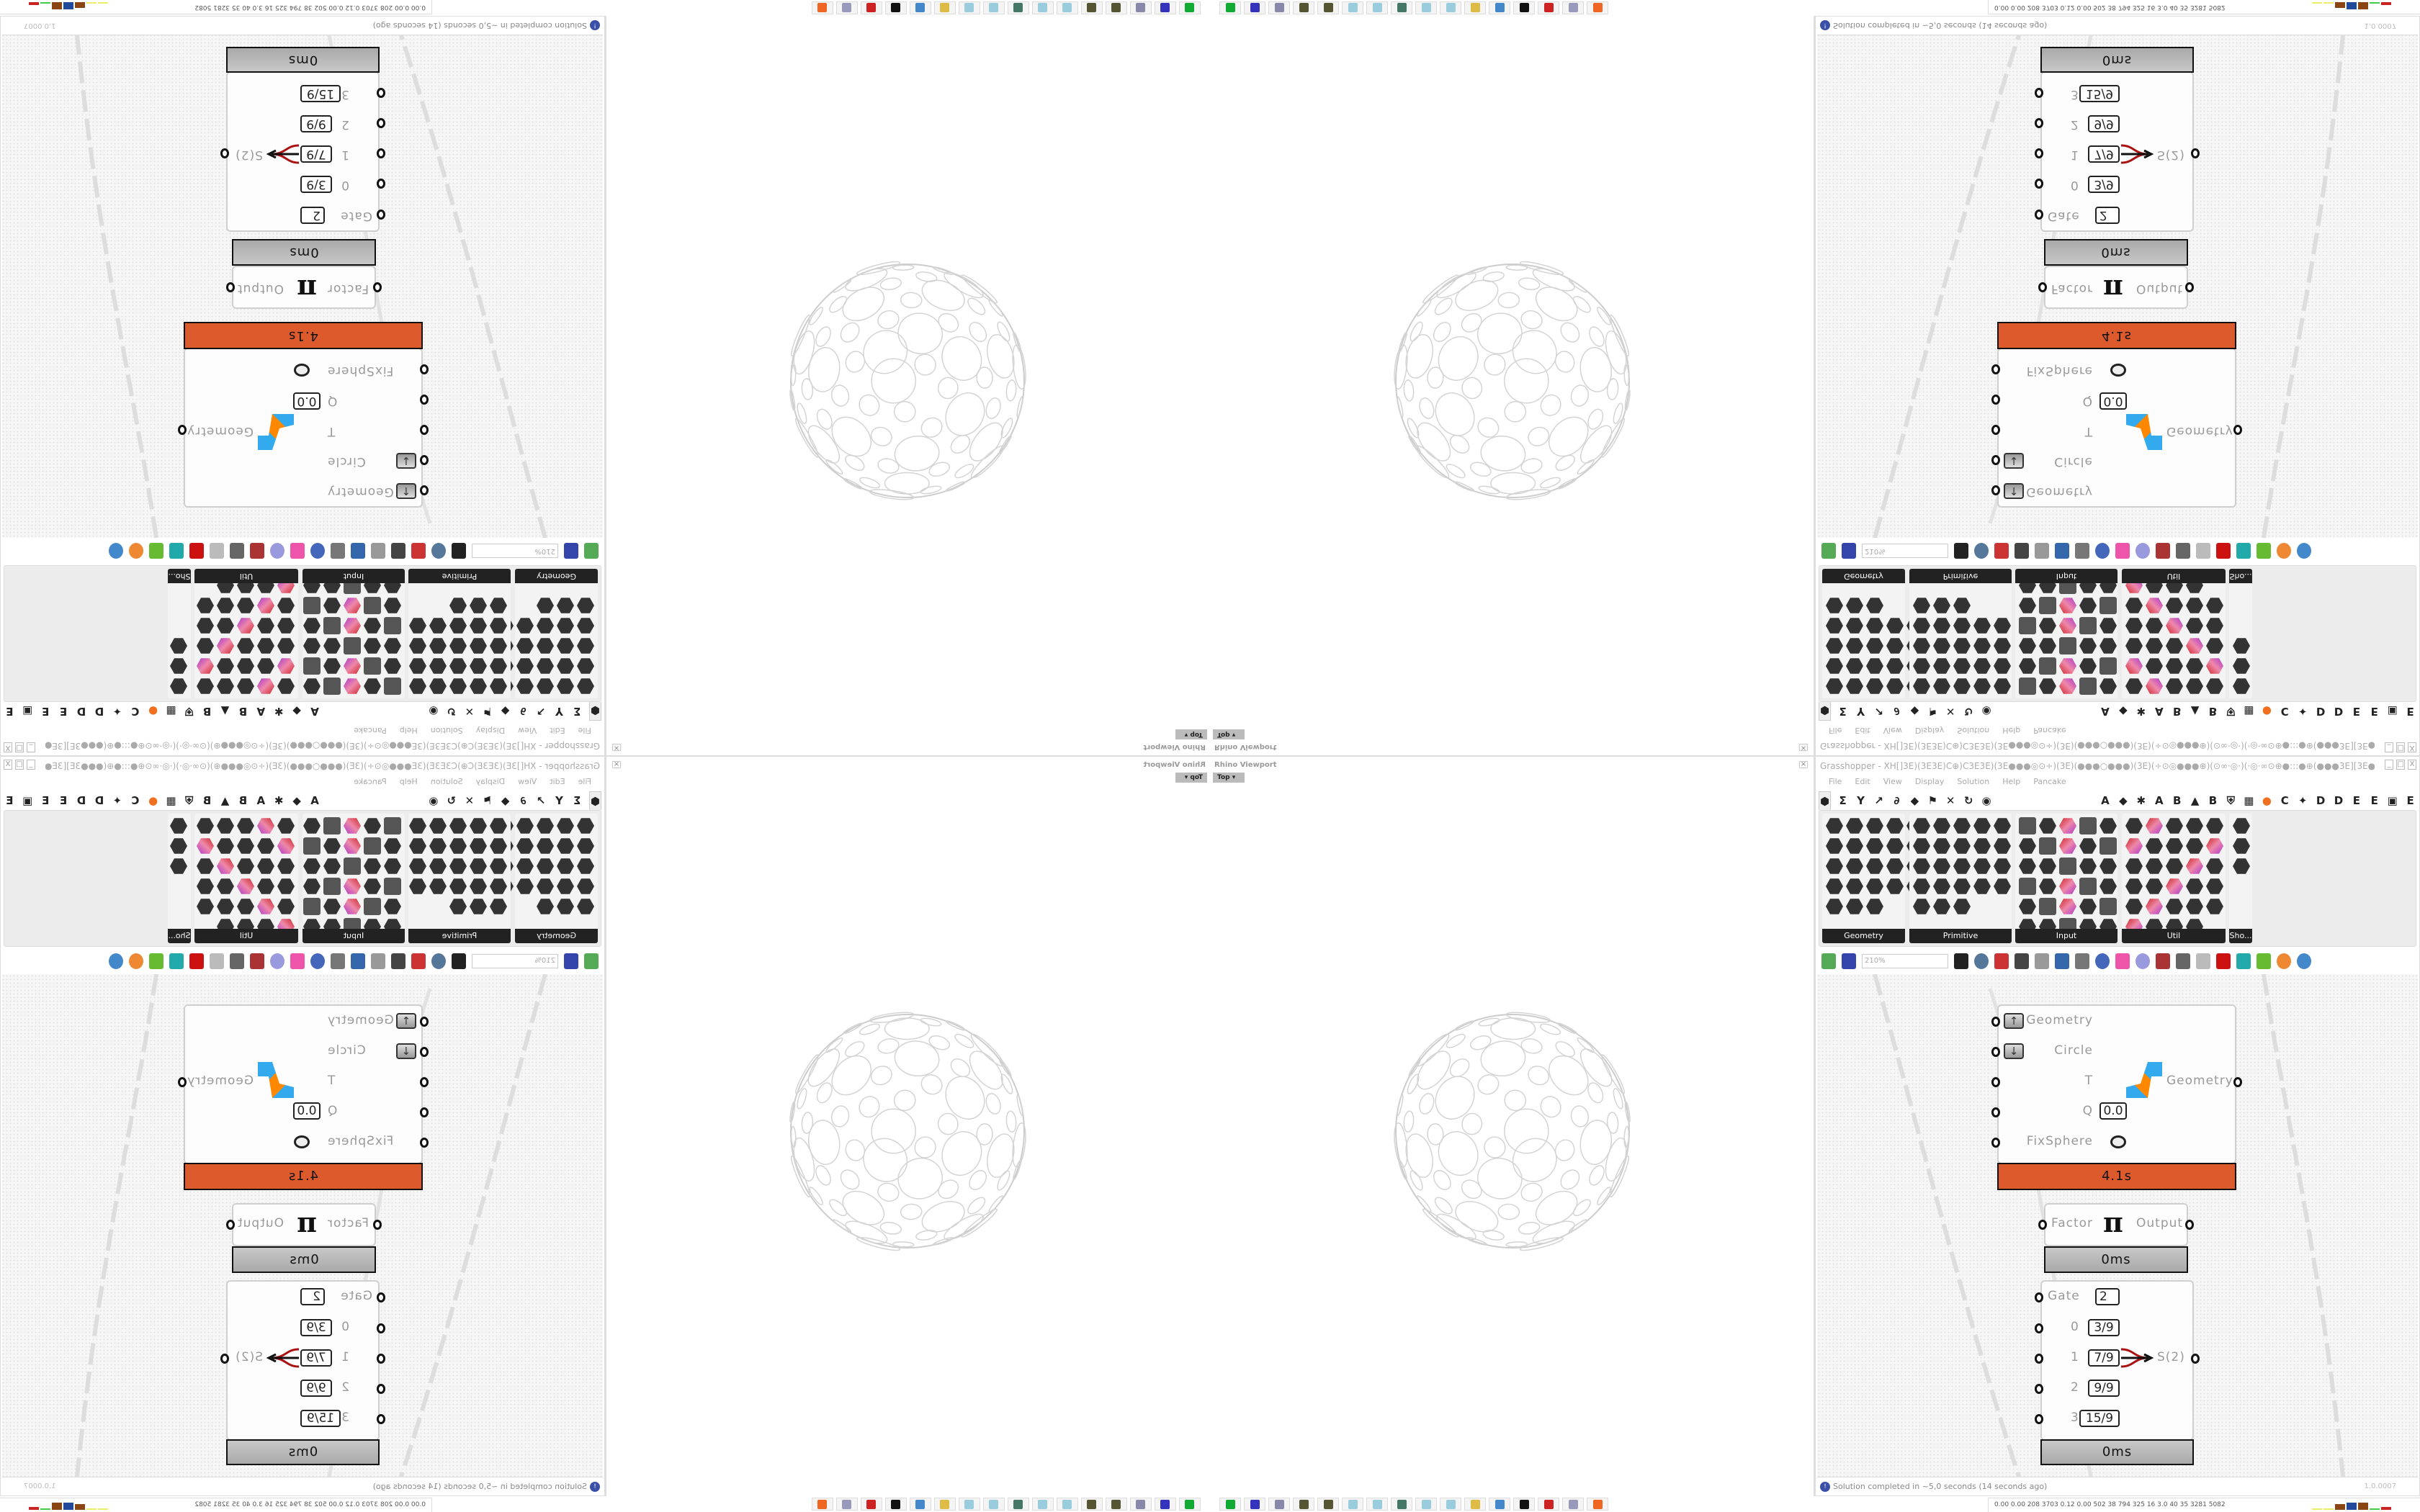 This screenshot has width=2420, height=1512. Describe the element at coordinates (446, 781) in the screenshot. I see `menu-solution: Solution` at that location.